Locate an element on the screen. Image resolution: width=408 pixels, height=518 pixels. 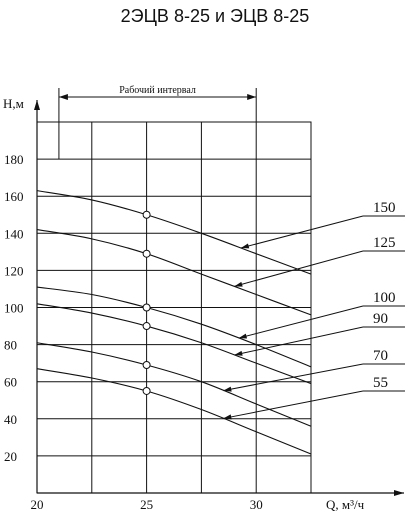
x-tick-label: 25 is located at coordinates (146, 504).